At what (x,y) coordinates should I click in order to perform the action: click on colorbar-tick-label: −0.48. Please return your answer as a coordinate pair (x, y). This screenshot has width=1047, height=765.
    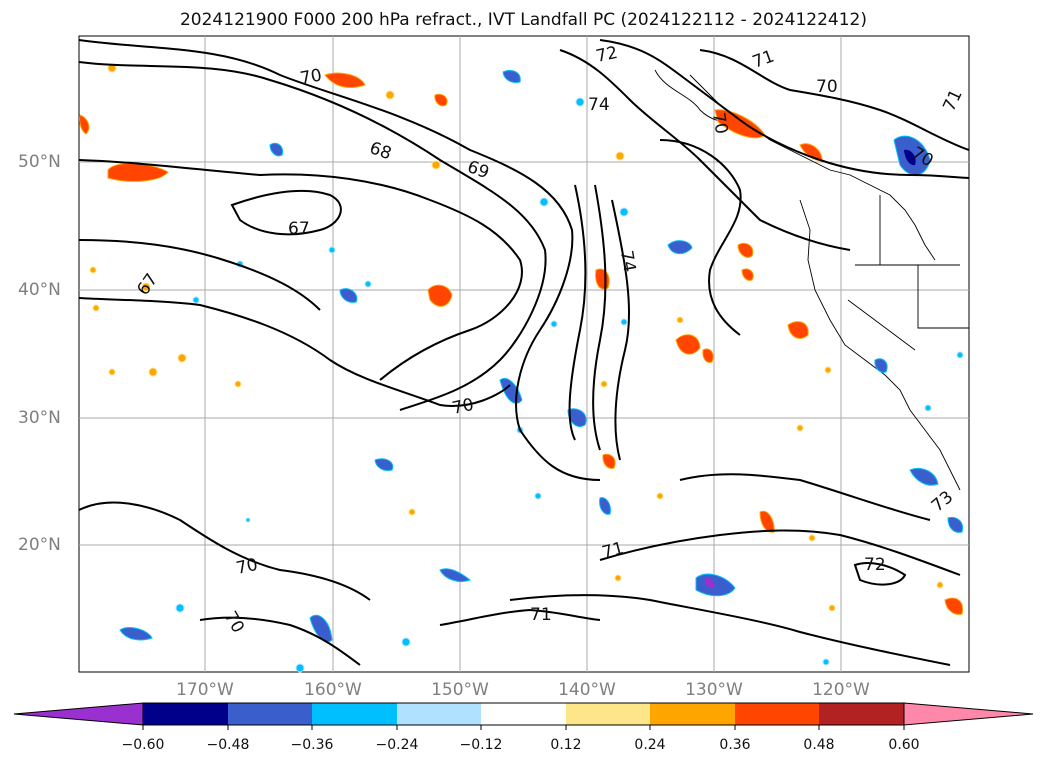
    Looking at the image, I should click on (228, 745).